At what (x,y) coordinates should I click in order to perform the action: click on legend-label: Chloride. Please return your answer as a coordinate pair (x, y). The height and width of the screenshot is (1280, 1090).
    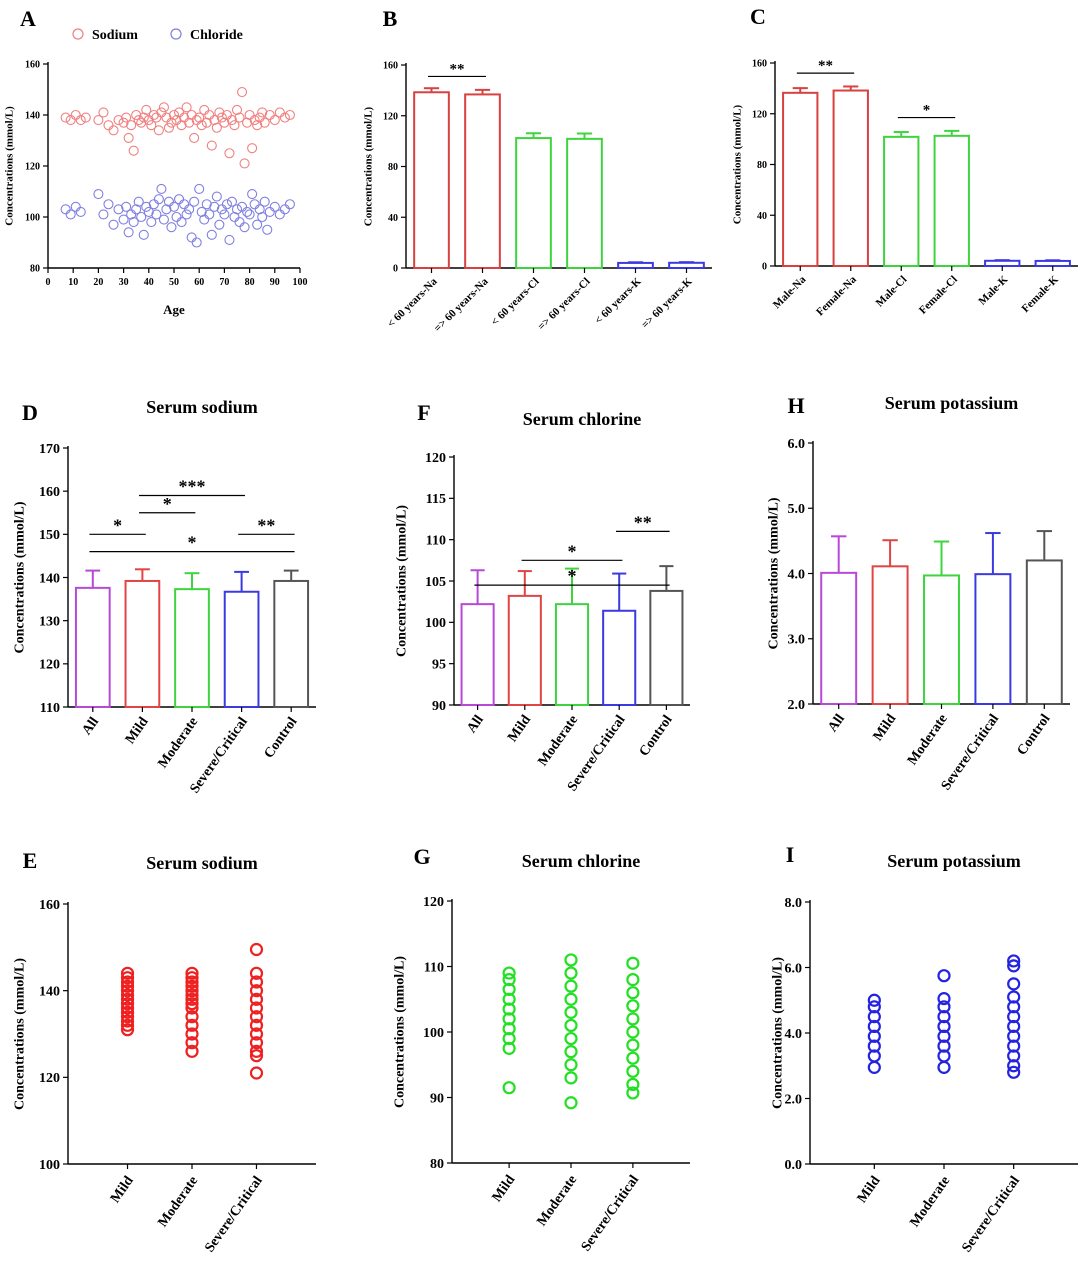
    Looking at the image, I should click on (216, 35).